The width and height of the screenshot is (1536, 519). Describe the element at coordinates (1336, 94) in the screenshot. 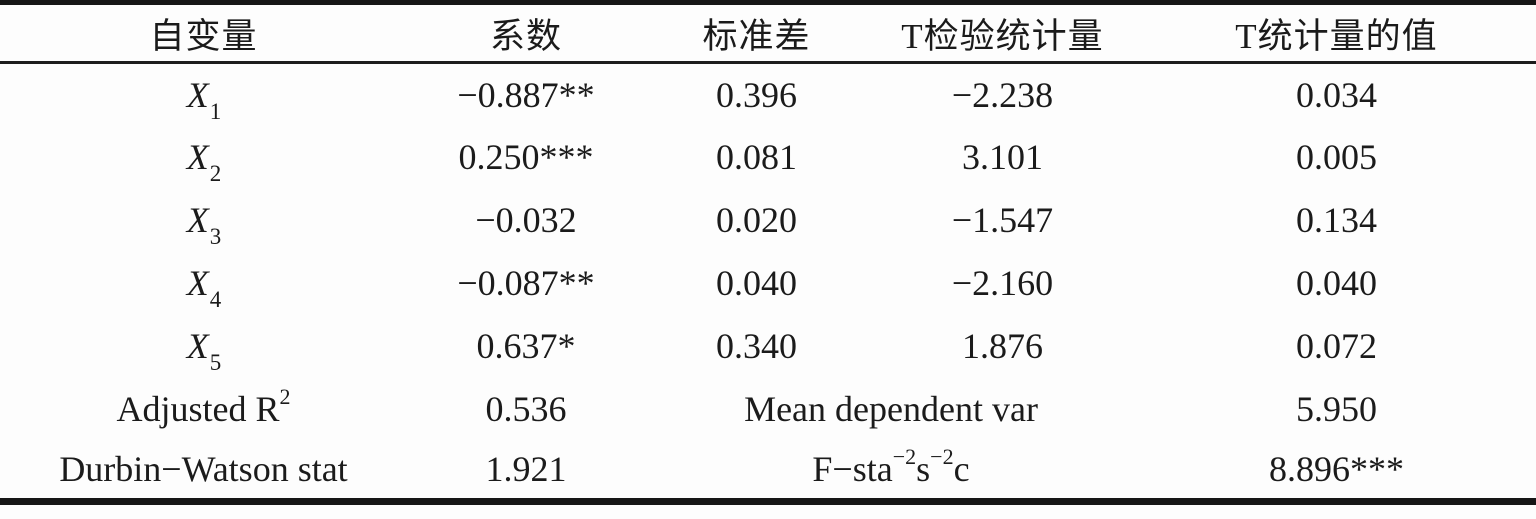

I see `t-stat-value-cell: 0.034` at that location.